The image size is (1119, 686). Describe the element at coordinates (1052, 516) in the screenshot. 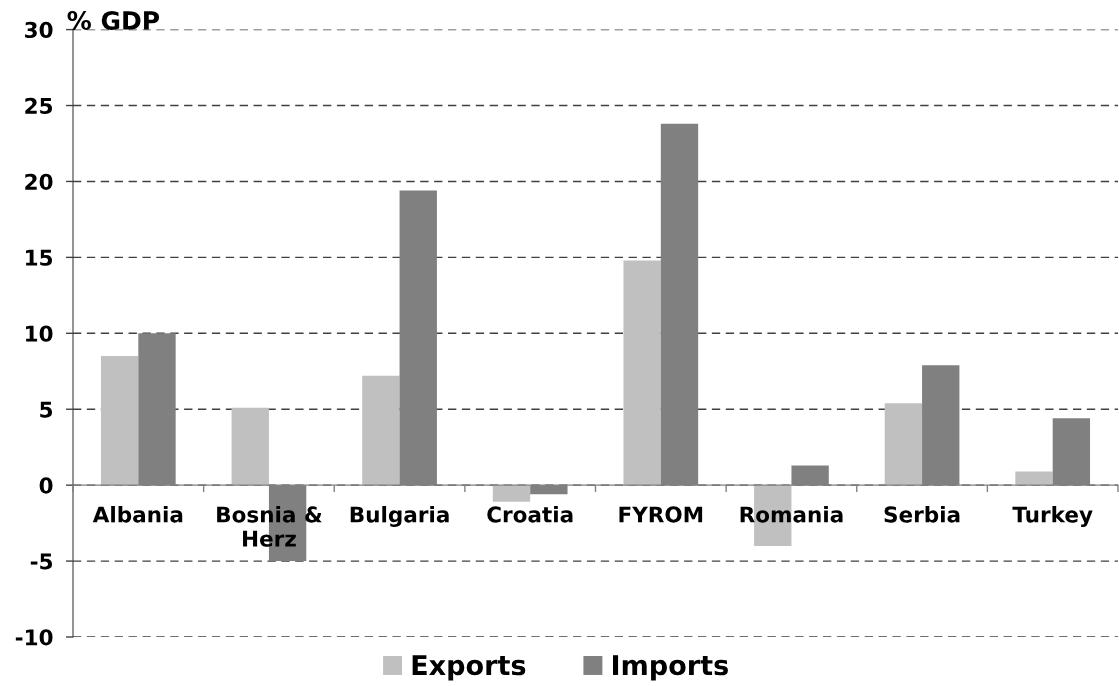

I see `x-tick-label: Turkey` at that location.